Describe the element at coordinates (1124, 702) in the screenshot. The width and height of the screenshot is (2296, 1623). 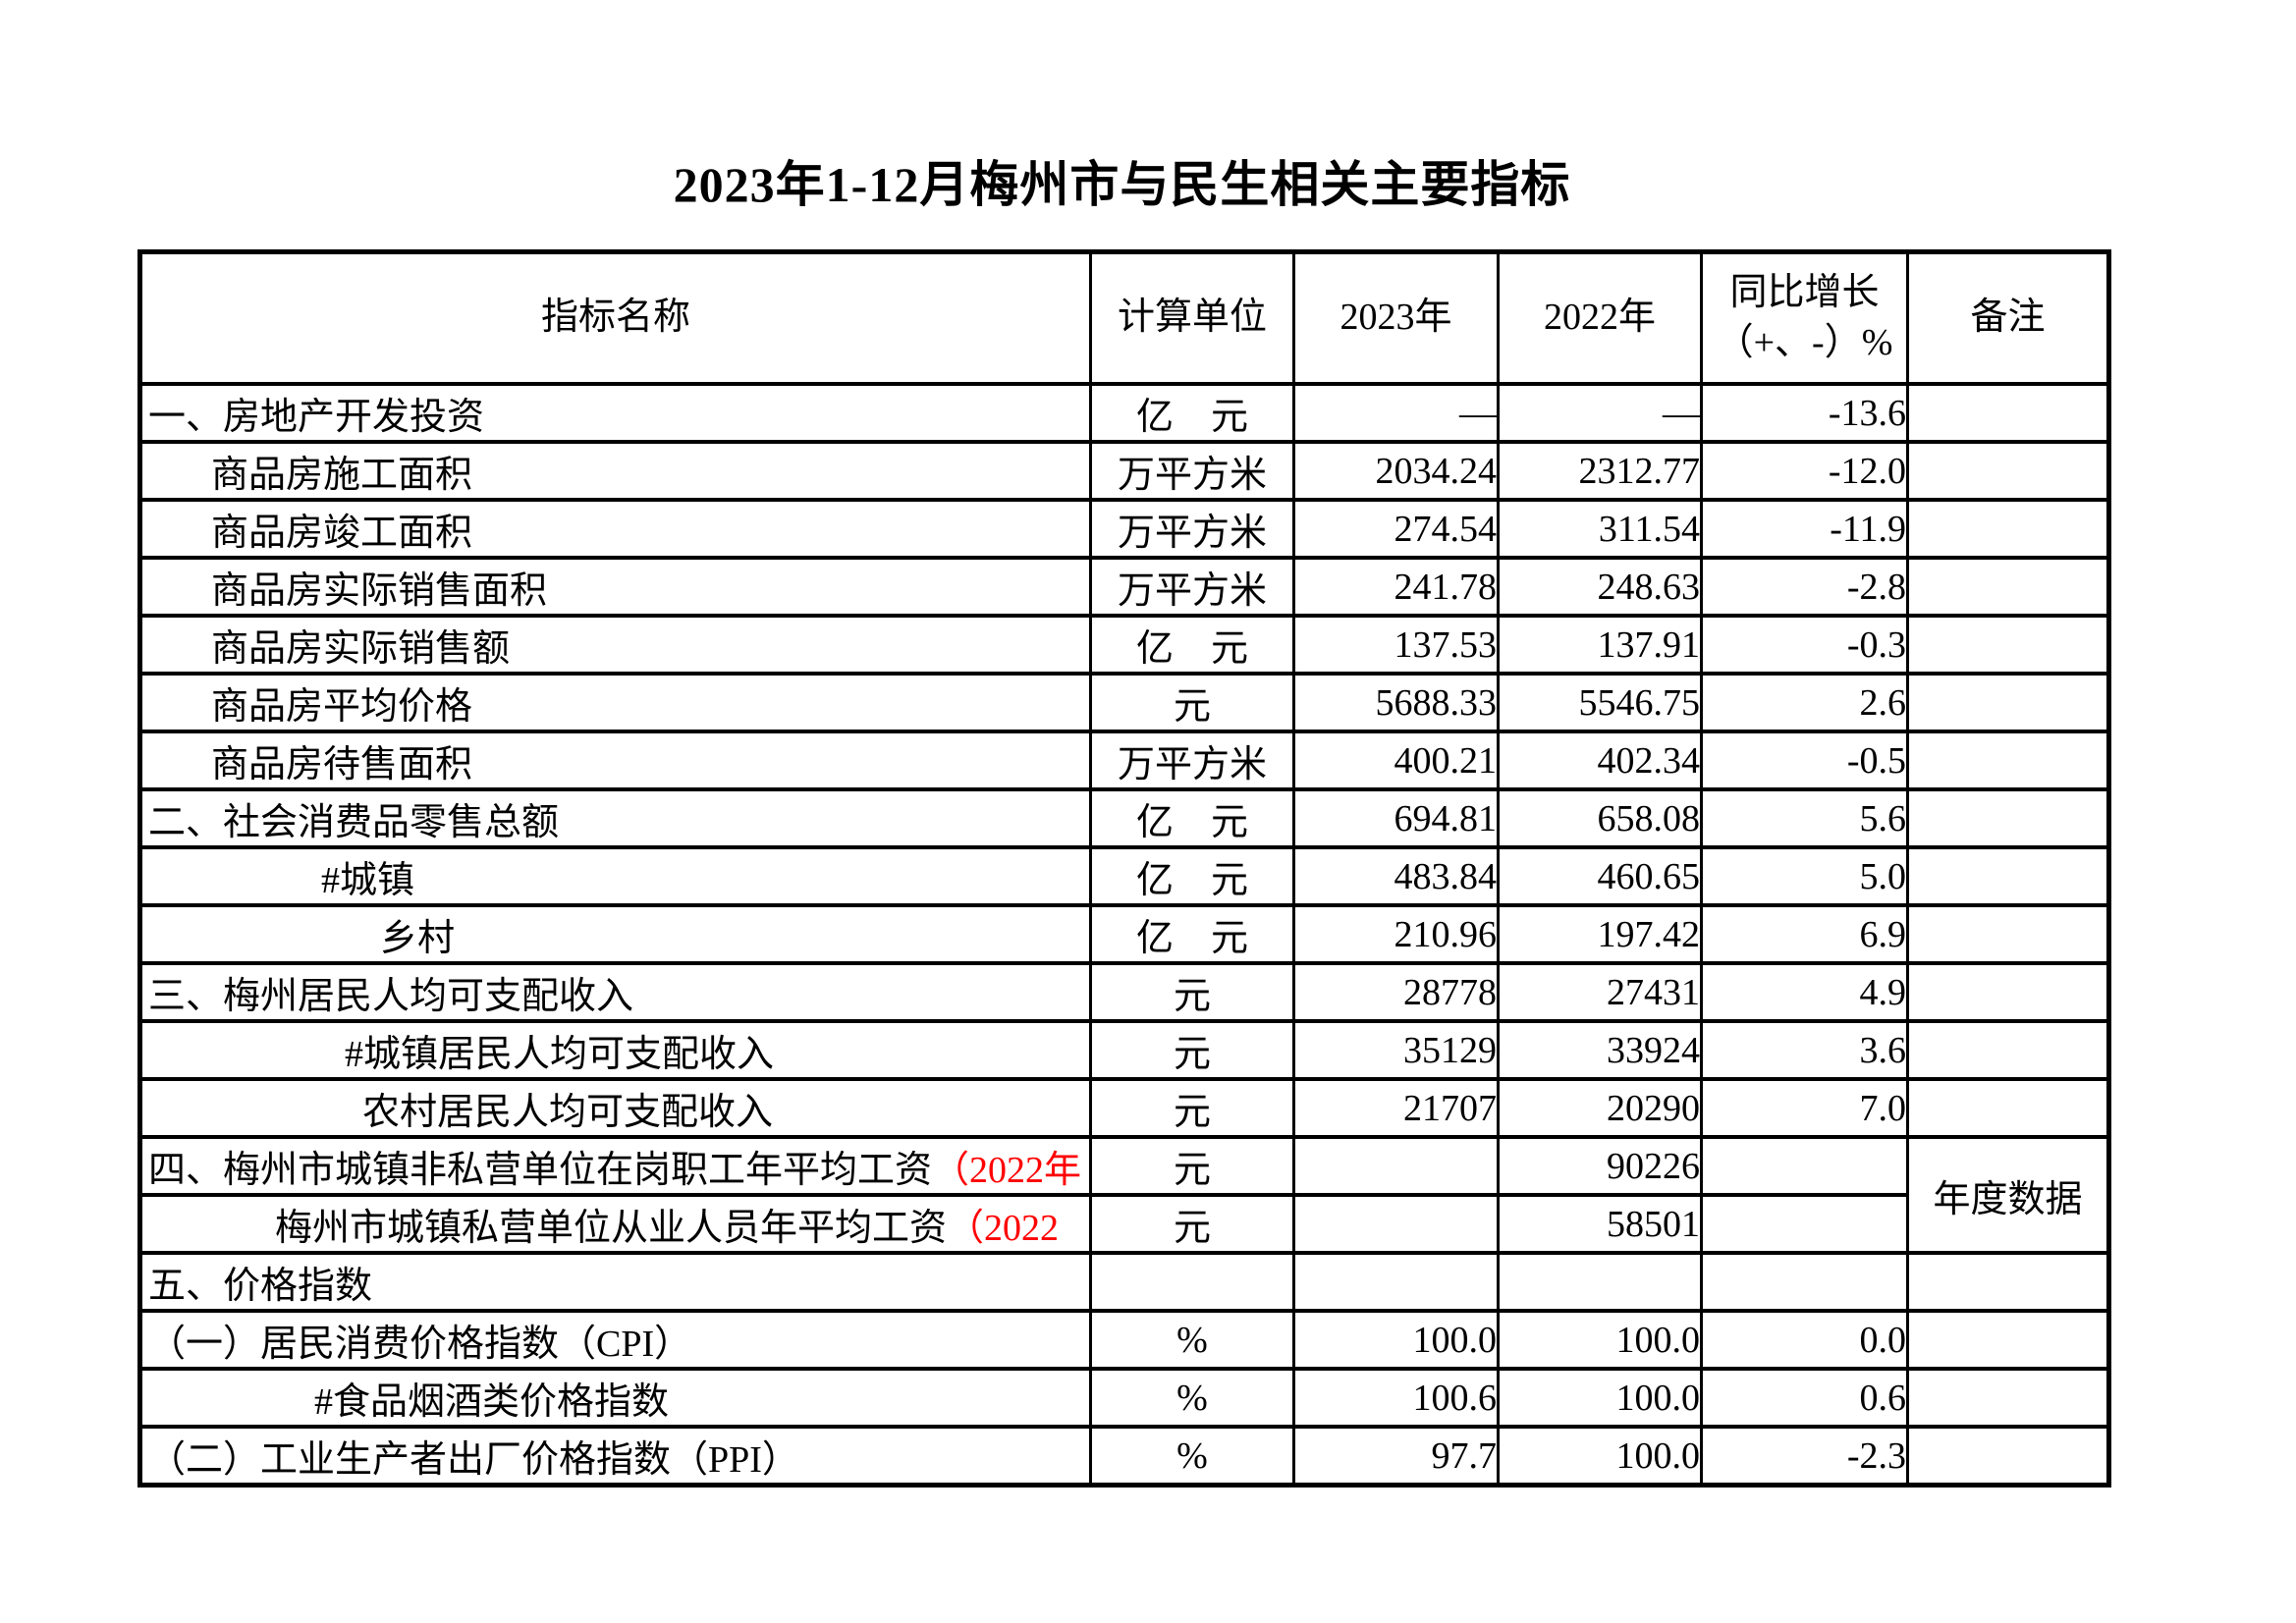
I see `table-row: 商品房平均价格 元 5688.33 5546.75 2.6` at that location.